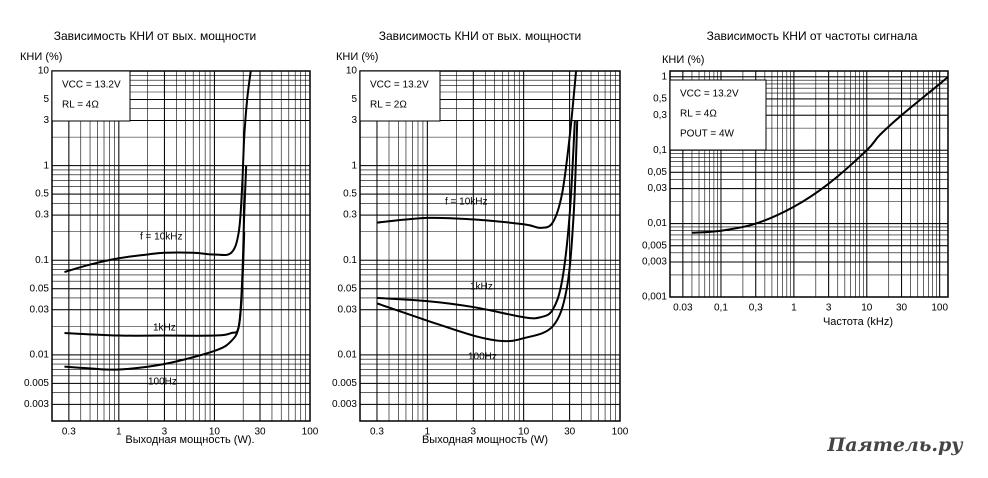 The height and width of the screenshot is (478, 988). I want to click on x-axis-label: Частота (kHz), so click(858, 322).